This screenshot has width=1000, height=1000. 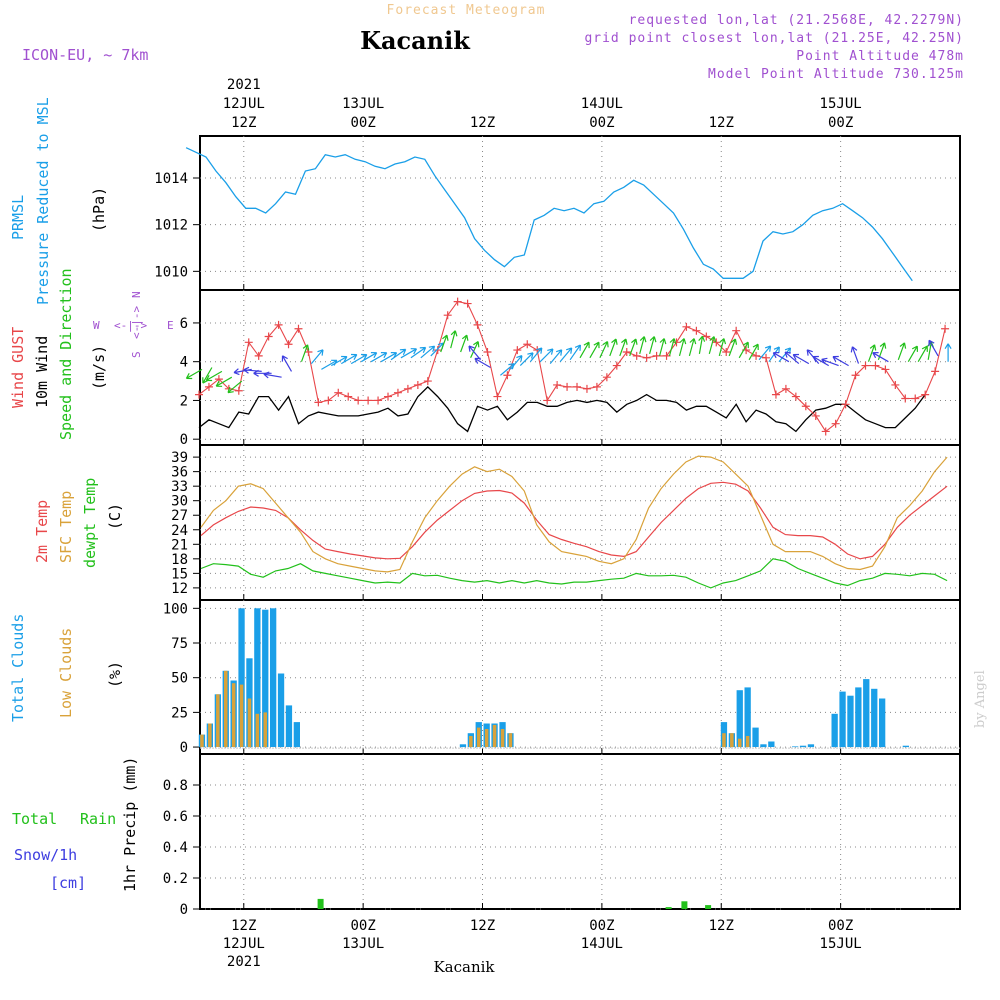 What do you see at coordinates (184, 910) in the screenshot?
I see `precip-ytick-label: 0` at bounding box center [184, 910].